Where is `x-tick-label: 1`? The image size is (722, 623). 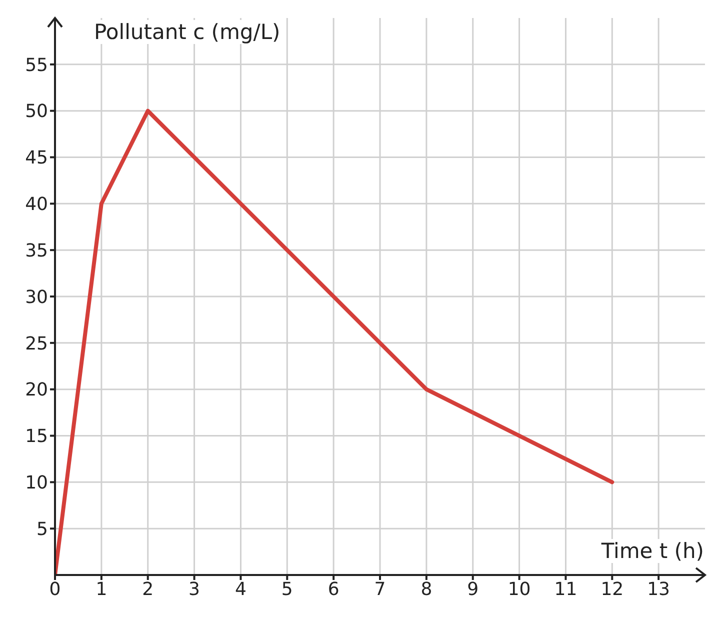 x-tick-label: 1 is located at coordinates (102, 589).